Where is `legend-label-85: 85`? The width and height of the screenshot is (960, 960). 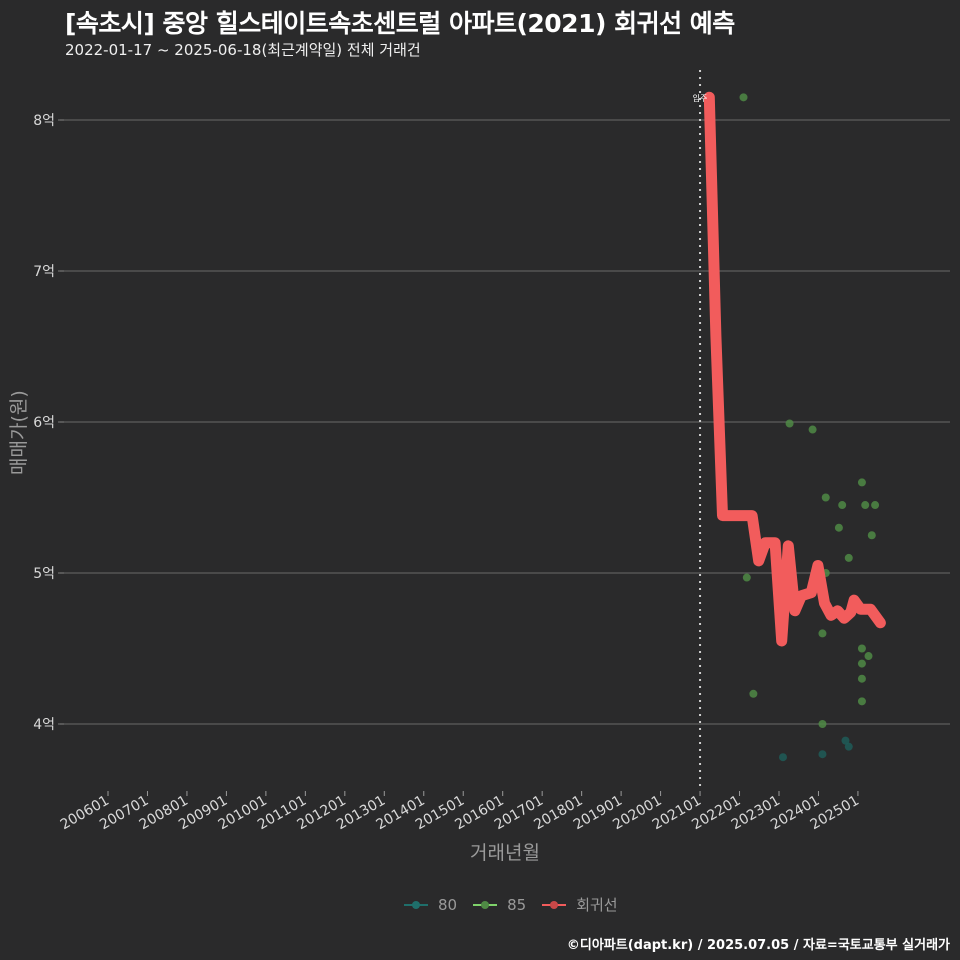
legend-label-85: 85 is located at coordinates (517, 904).